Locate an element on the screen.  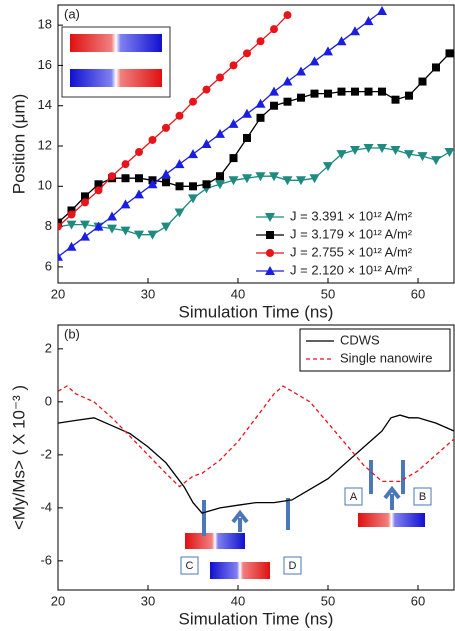
x-tick-label: 50 is located at coordinates (328, 600).